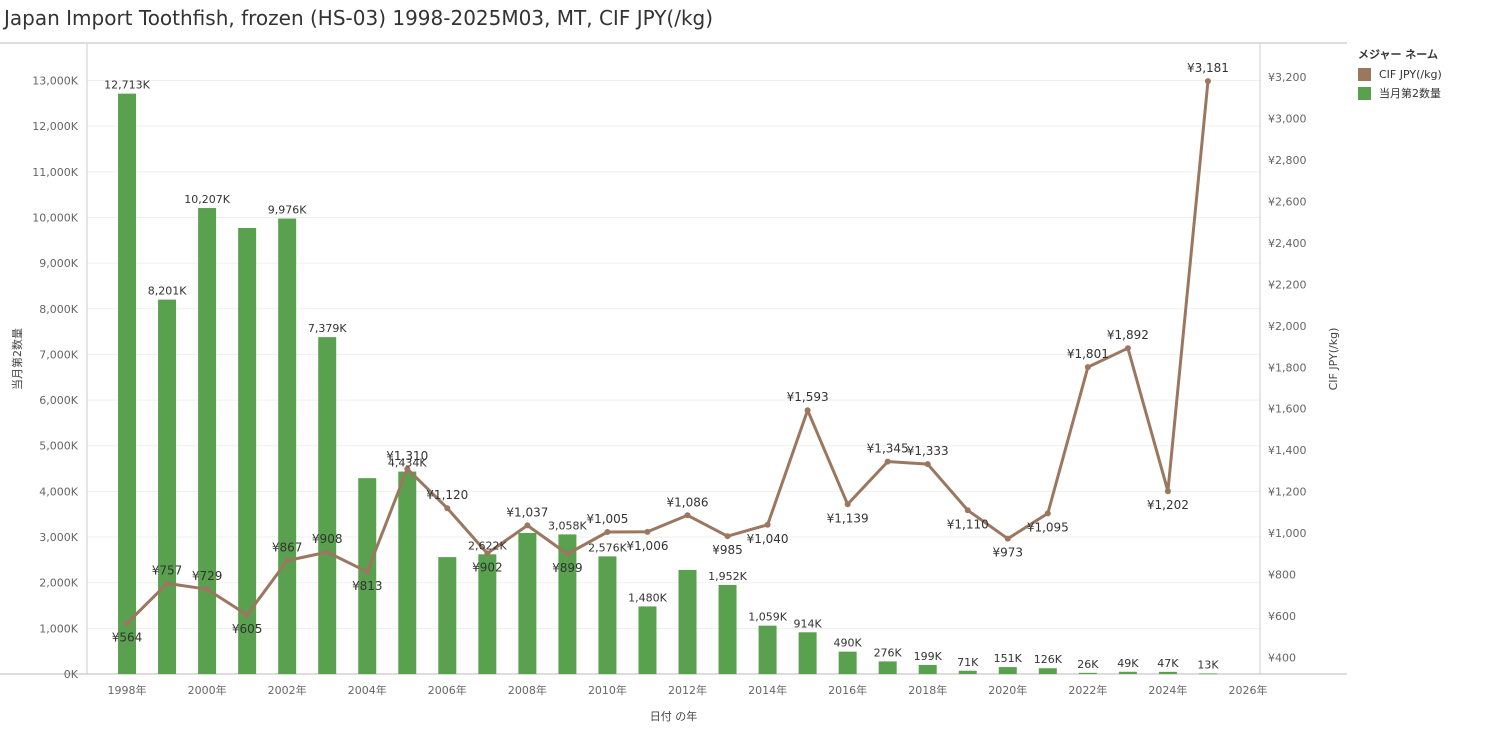 This screenshot has height=732, width=1499. I want to click on legend: メジャー ネーム CIF JPY(/kg) 当月第2数量, so click(1400, 75).